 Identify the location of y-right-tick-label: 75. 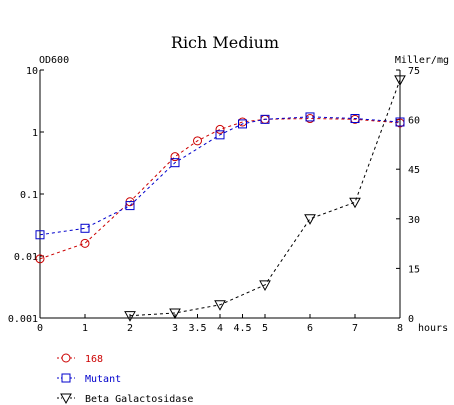
(414, 71).